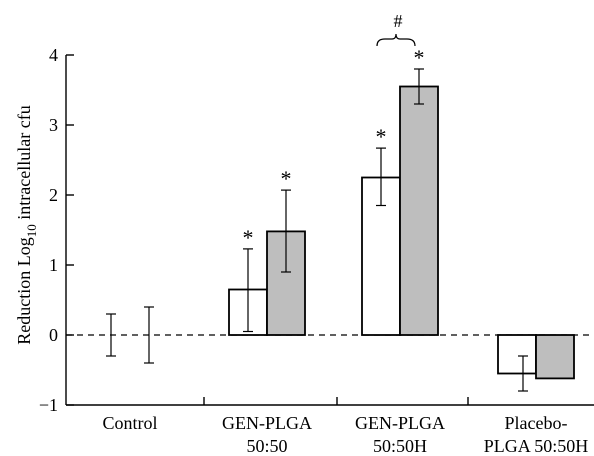 The image size is (594, 456). Describe the element at coordinates (31, 230) in the screenshot. I see `y-axis-label-subscript: 10` at that location.